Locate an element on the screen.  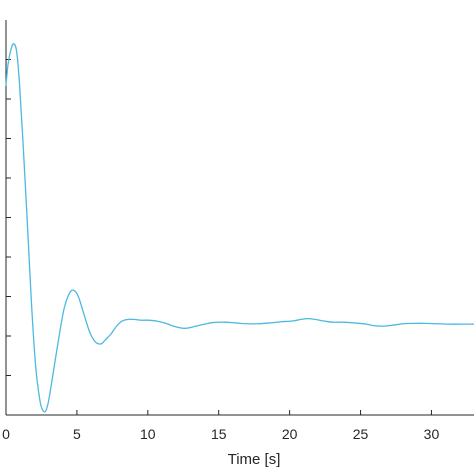
x-tick-label: 25 is located at coordinates (361, 434).